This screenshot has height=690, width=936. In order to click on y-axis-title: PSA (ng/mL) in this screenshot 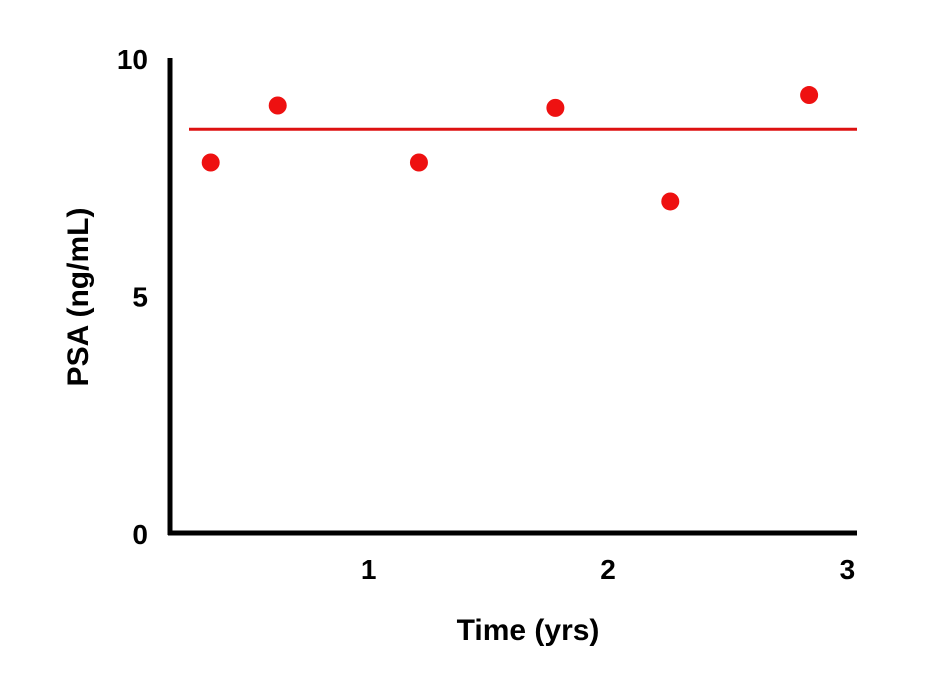, I will do `click(78, 297)`.